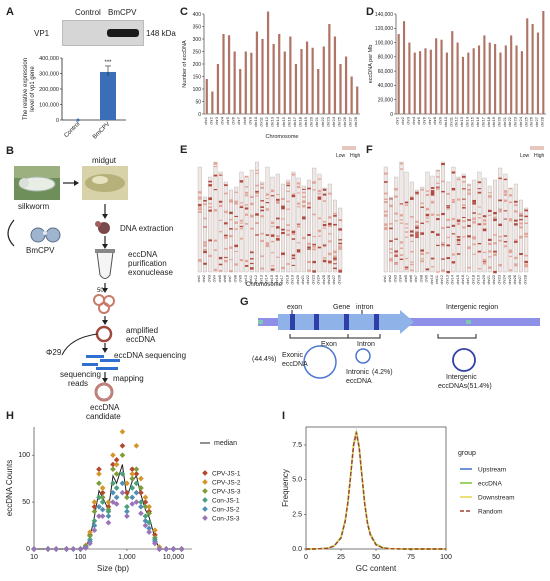 This screenshot has width=550, height=581. Describe the element at coordinates (434, 120) in the screenshot. I see `x-tick-label: chr8` at that location.